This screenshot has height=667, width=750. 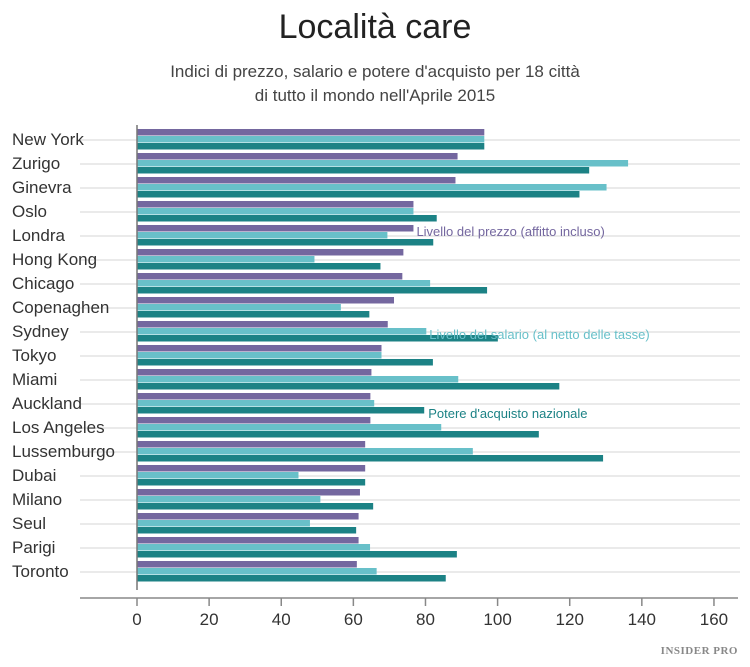 What do you see at coordinates (136, 619) in the screenshot?
I see `x-tick-label: 0` at bounding box center [136, 619].